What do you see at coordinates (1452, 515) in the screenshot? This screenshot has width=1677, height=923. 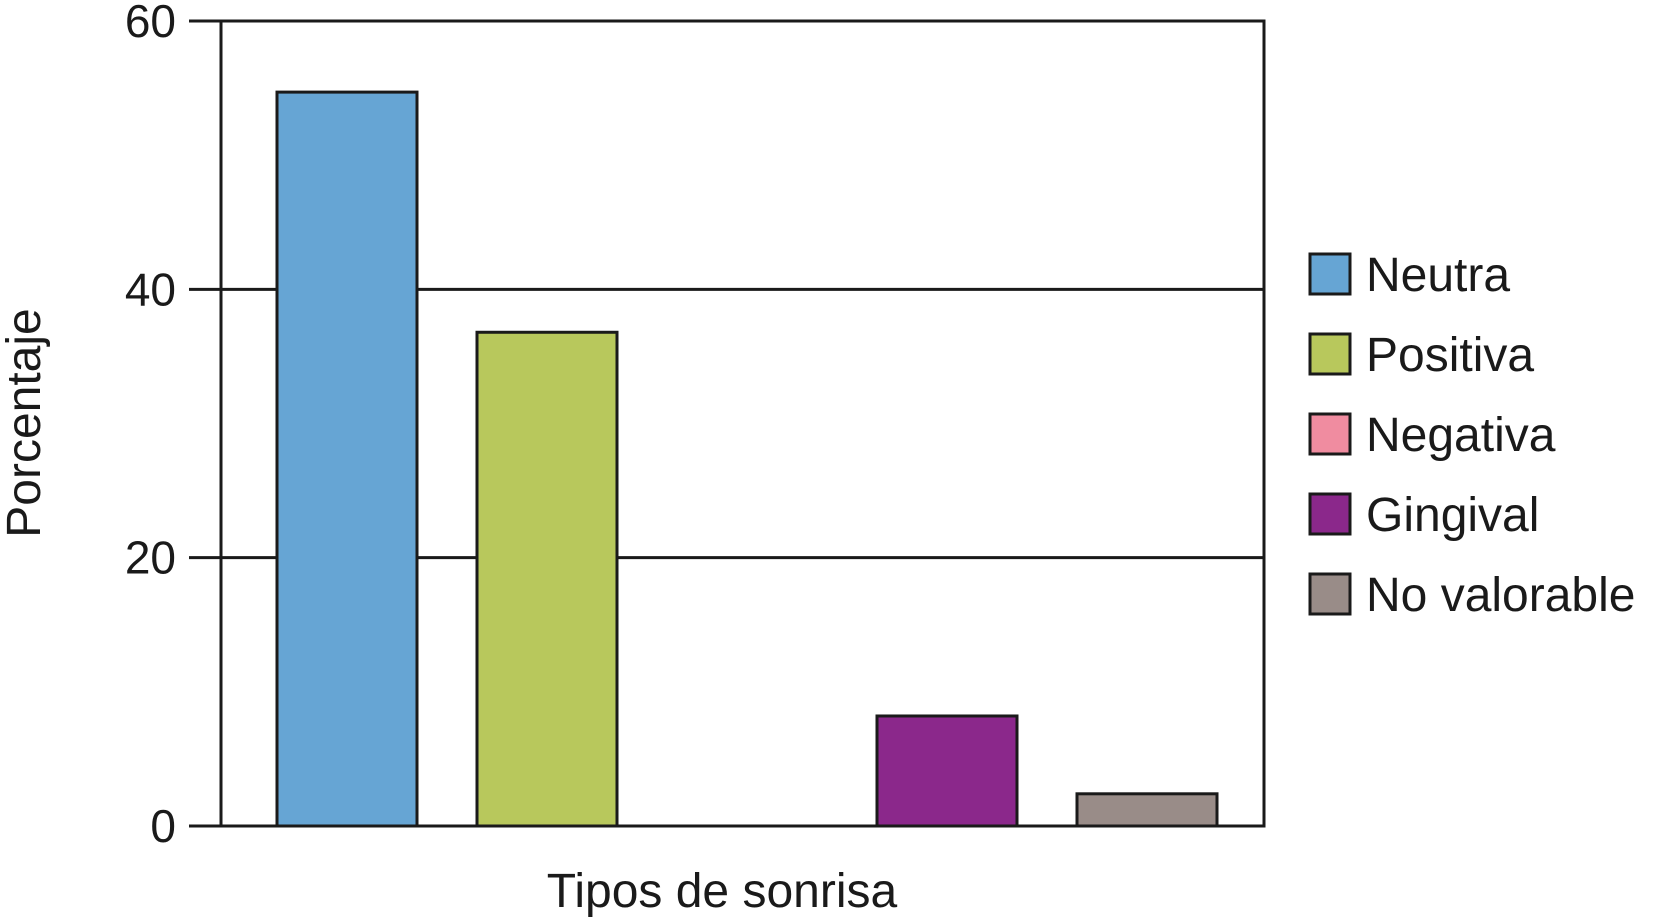 I see `legend-label-4: Gingival` at bounding box center [1452, 515].